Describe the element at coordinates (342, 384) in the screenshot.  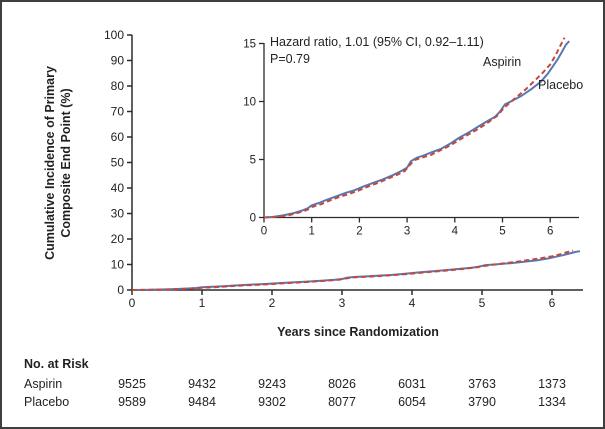
I see `risk-value: 8026` at that location.